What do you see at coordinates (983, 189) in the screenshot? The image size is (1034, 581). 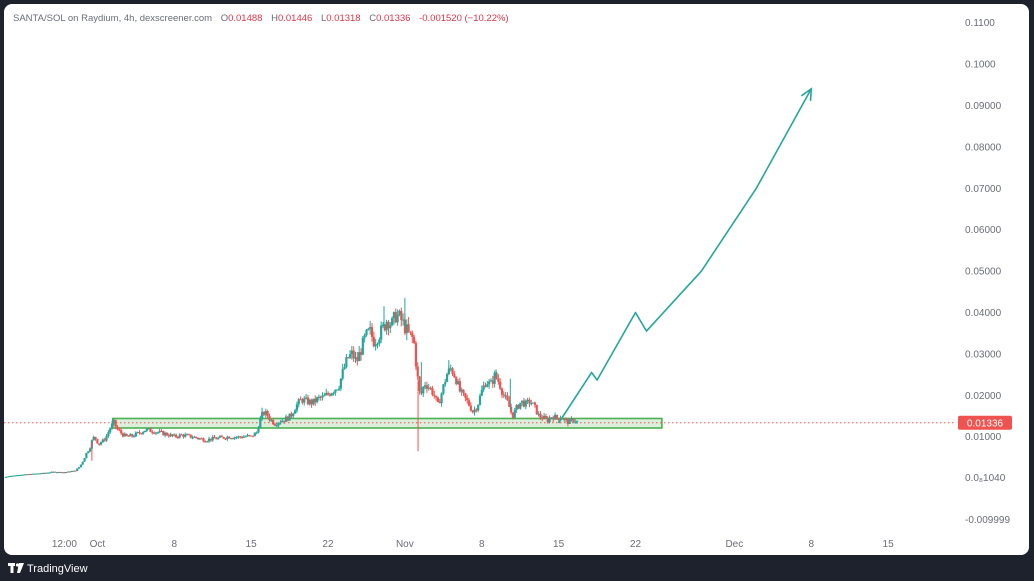 I see `y-tick-label: 0.07000` at bounding box center [983, 189].